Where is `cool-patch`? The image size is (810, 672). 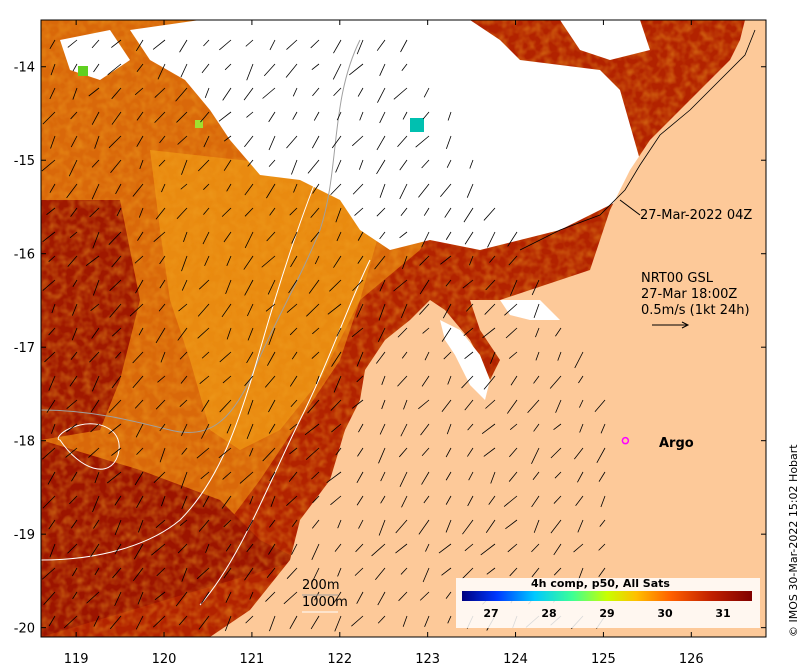
cool-patch is located at coordinates (417, 125).